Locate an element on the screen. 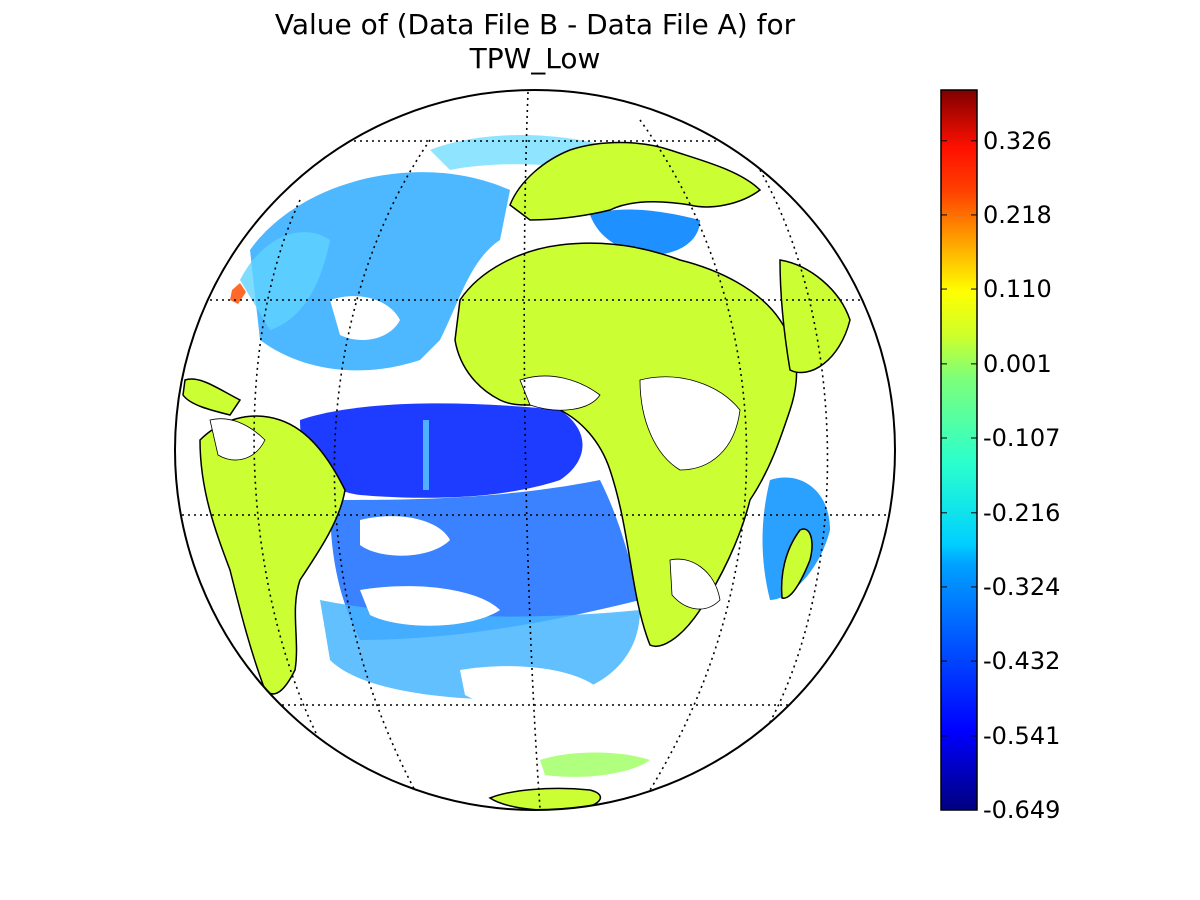  africa-gap-central is located at coordinates (690, 423).